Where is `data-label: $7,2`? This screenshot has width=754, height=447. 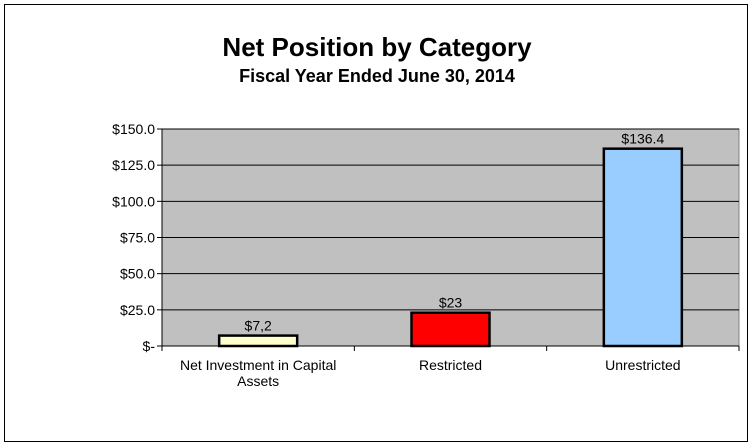 data-label: $7,2 is located at coordinates (258, 326).